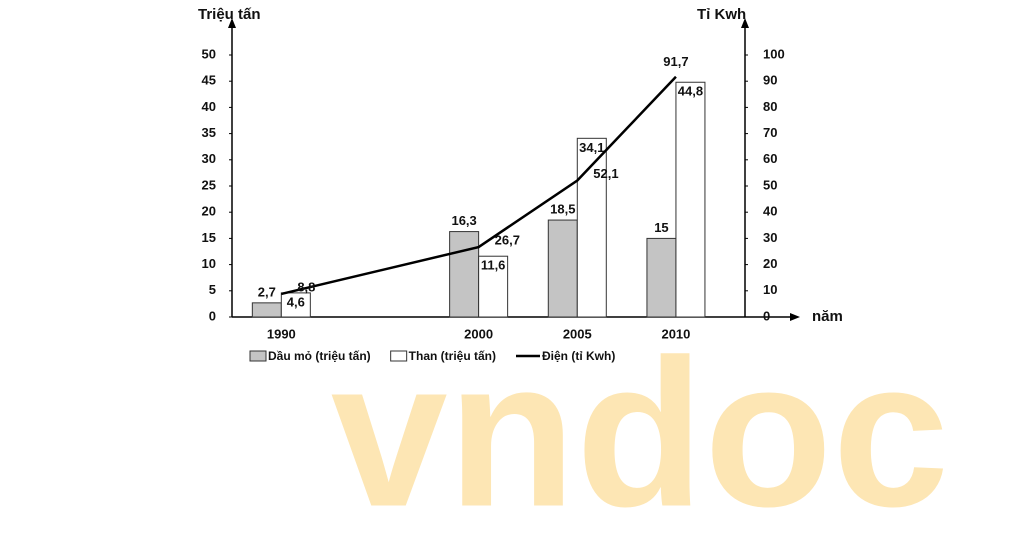  Describe the element at coordinates (766, 315) in the screenshot. I see `y2-tick-label: 0` at that location.